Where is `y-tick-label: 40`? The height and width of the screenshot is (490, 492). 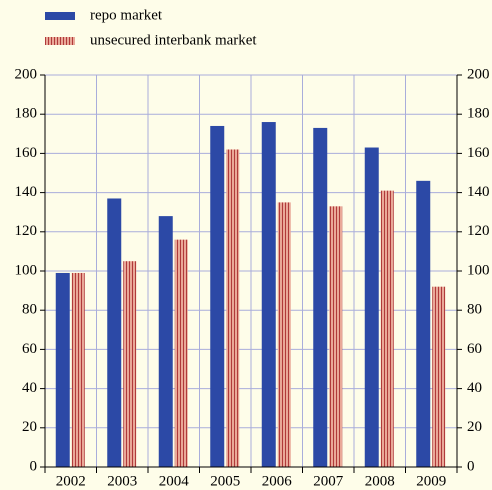
y-tick-label: 40 is located at coordinates (29, 388).